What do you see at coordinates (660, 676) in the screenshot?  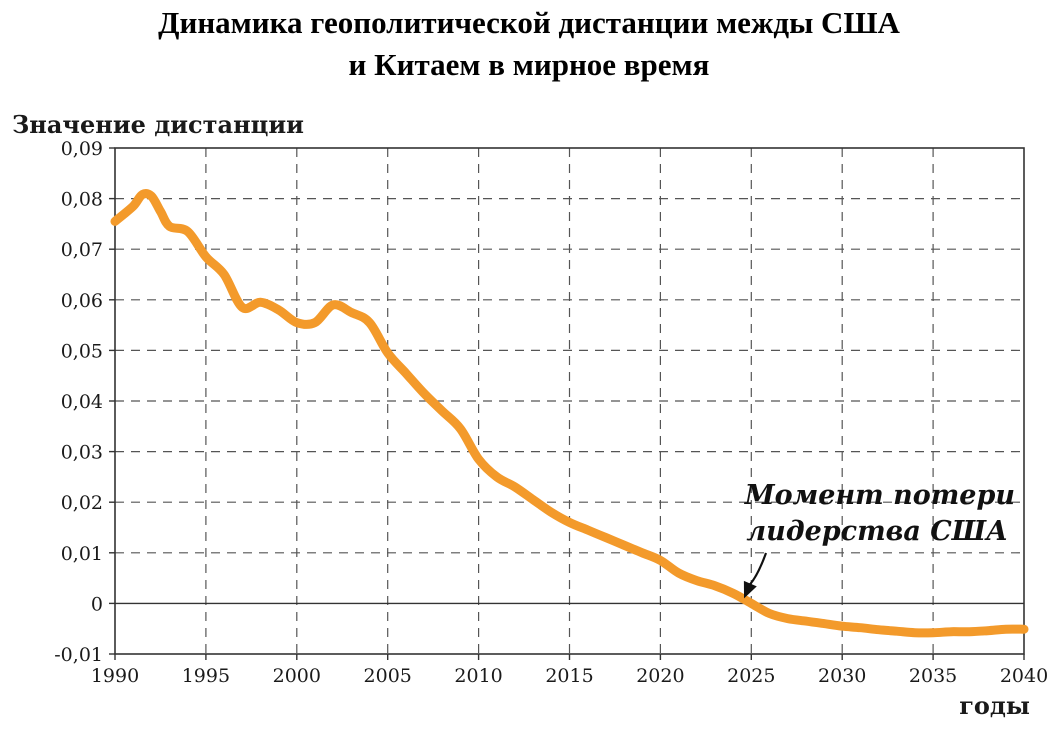 I see `x-tick-label: 2020` at bounding box center [660, 676].